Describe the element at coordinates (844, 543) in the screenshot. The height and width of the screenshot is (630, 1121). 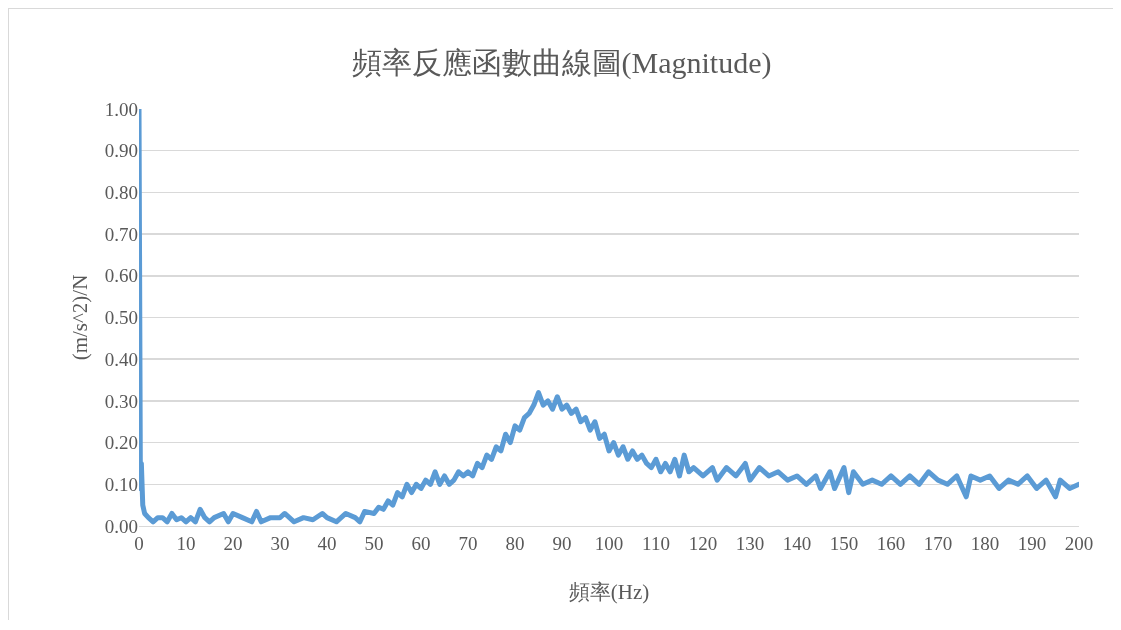
I see `x-tick-label: 150` at that location.